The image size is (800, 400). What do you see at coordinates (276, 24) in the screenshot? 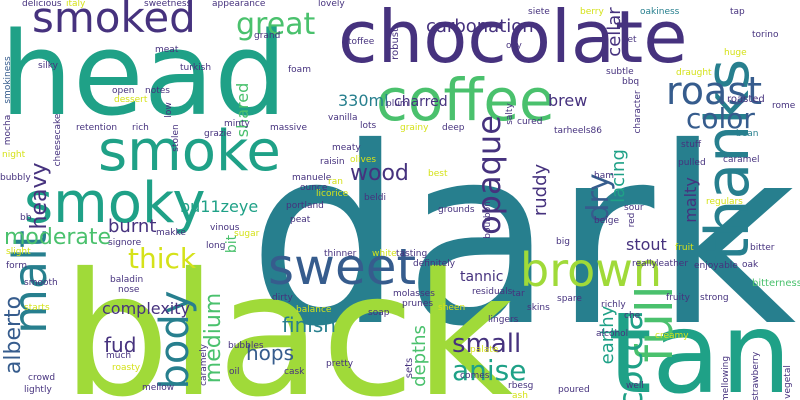
I see `word-great: great` at bounding box center [276, 24].